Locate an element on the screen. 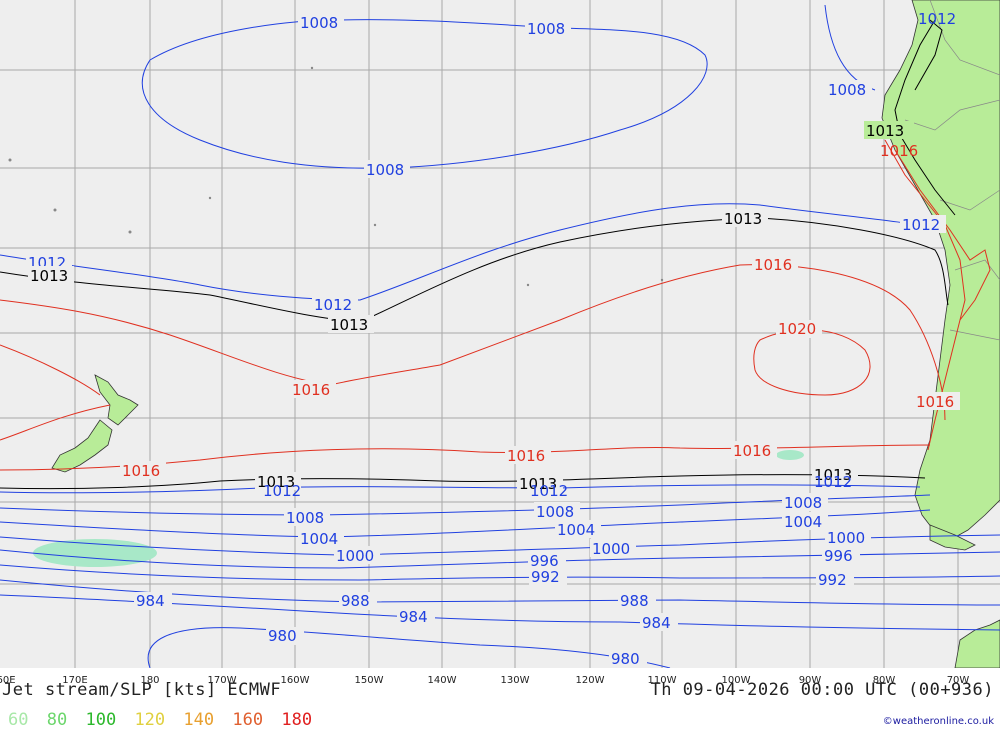 The width and height of the screenshot is (1000, 733). label-1020: 1020 is located at coordinates (797, 329).